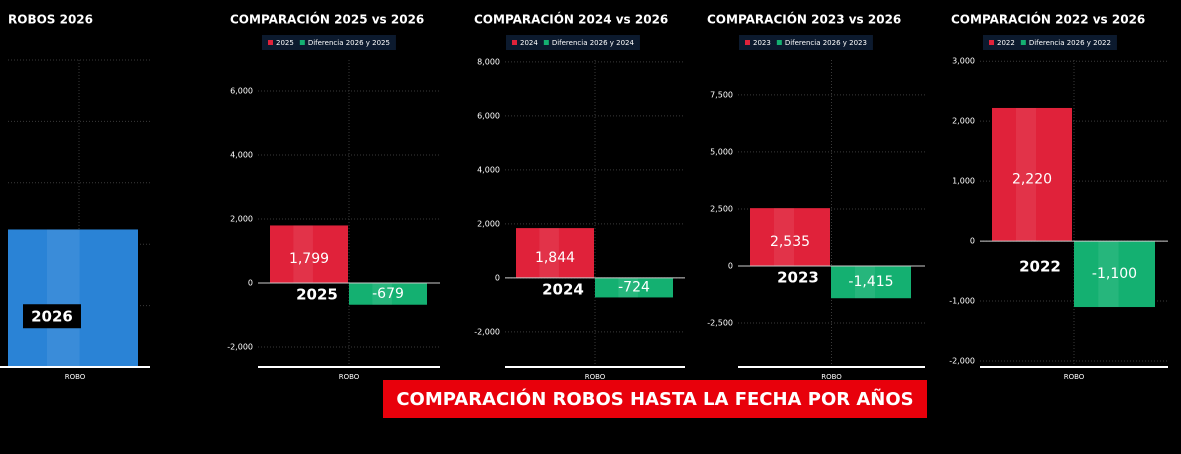  Describe the element at coordinates (317, 295) in the screenshot. I see `bar-name-label: 2025` at that location.